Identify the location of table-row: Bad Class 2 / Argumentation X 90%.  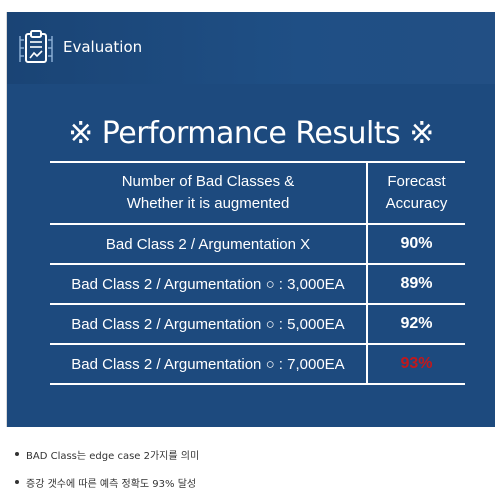
(257, 244).